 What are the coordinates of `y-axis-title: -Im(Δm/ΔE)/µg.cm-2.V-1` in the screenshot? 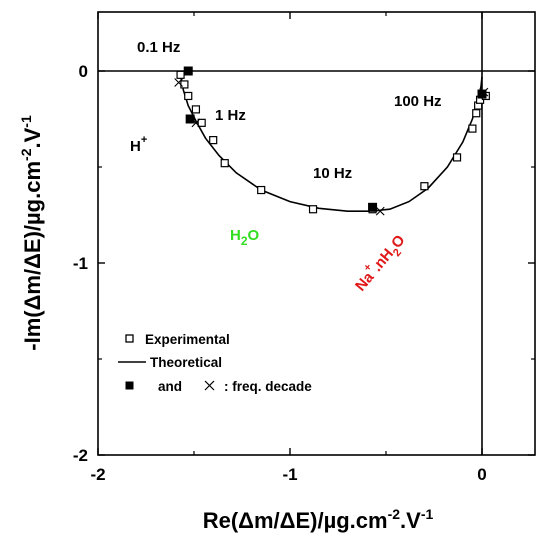 It's located at (31, 233).